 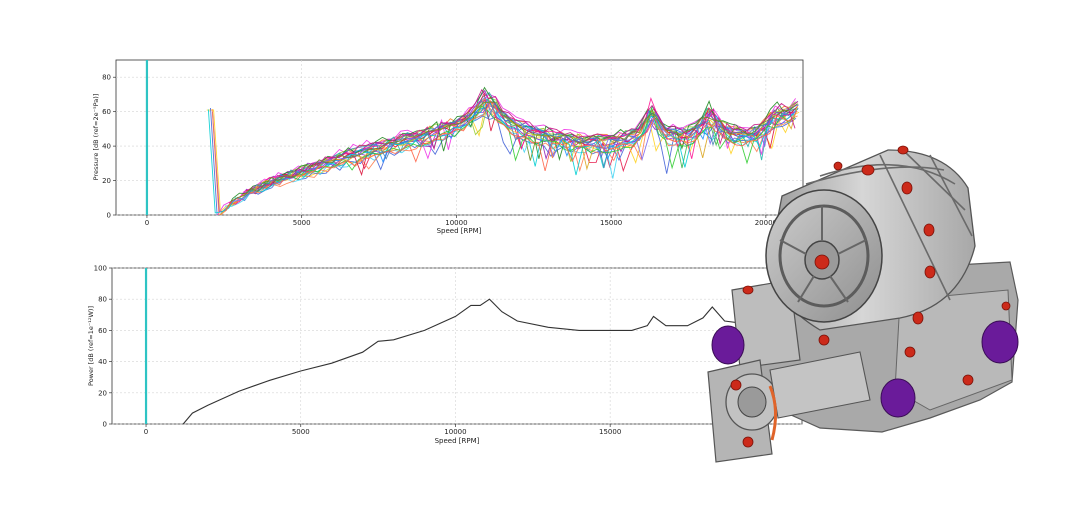 What do you see at coordinates (103, 347) in the screenshot?
I see `power-y-ticks: 0 20 40 60 80 100` at bounding box center [103, 347].